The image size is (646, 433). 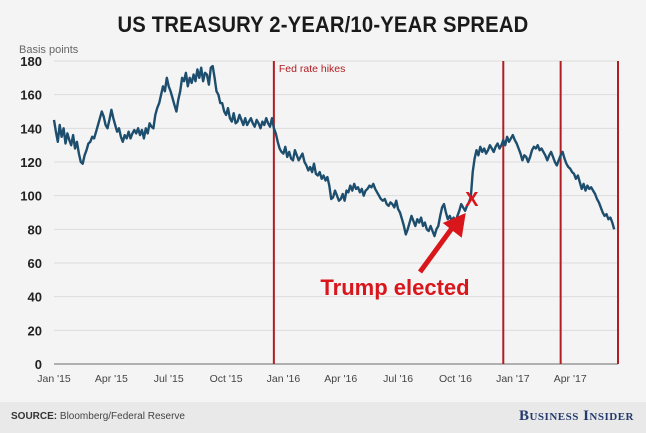 What do you see at coordinates (38, 364) in the screenshot?
I see `y-tick-label: 0` at bounding box center [38, 364].